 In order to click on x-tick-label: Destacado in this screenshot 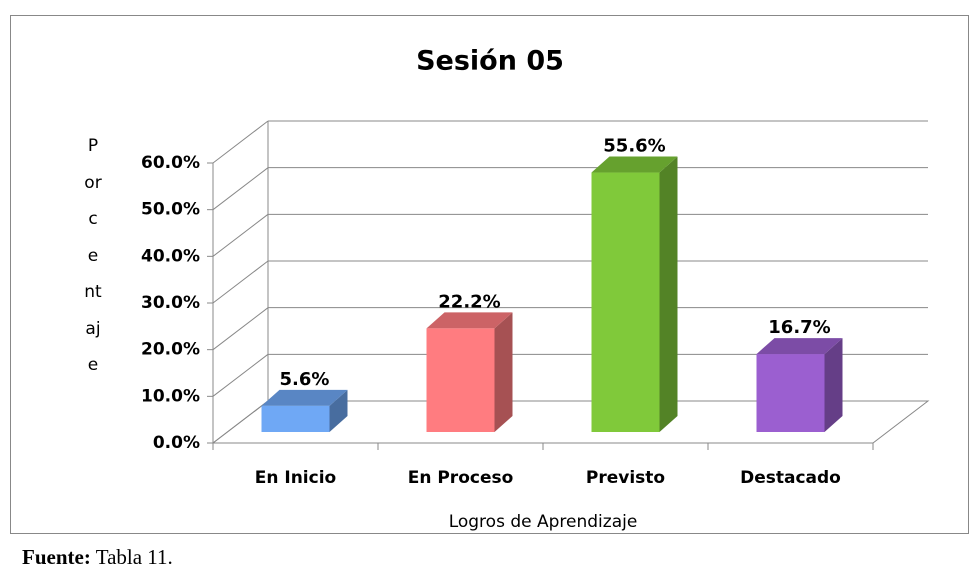, I will do `click(790, 478)`.